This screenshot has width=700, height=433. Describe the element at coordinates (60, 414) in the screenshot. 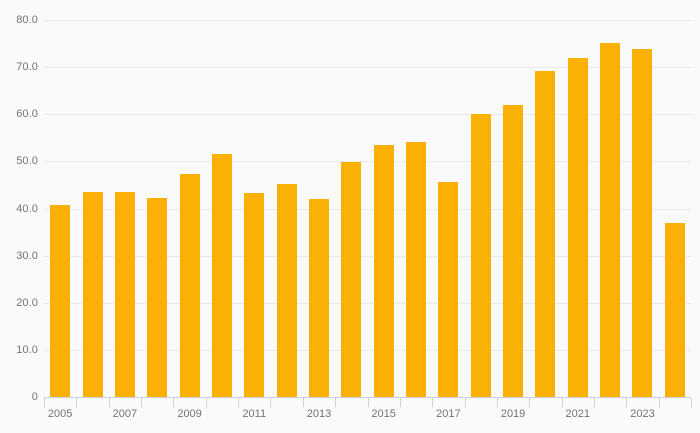

I see `x-tick-label: 2005` at that location.